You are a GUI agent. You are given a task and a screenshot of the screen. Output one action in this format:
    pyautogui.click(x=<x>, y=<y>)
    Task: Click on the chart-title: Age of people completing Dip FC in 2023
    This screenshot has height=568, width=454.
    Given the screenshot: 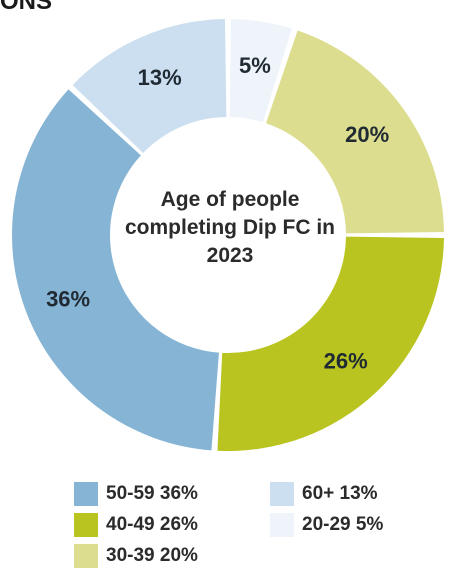 What is the action you would take?
    pyautogui.click(x=230, y=227)
    